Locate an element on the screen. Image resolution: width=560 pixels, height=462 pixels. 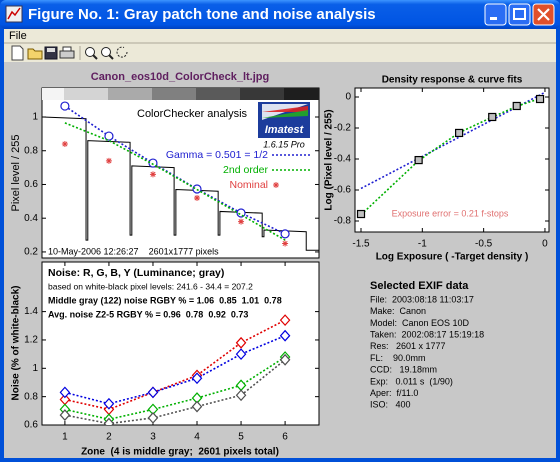
y-tick-label: 0.4 is located at coordinates (31, 218).